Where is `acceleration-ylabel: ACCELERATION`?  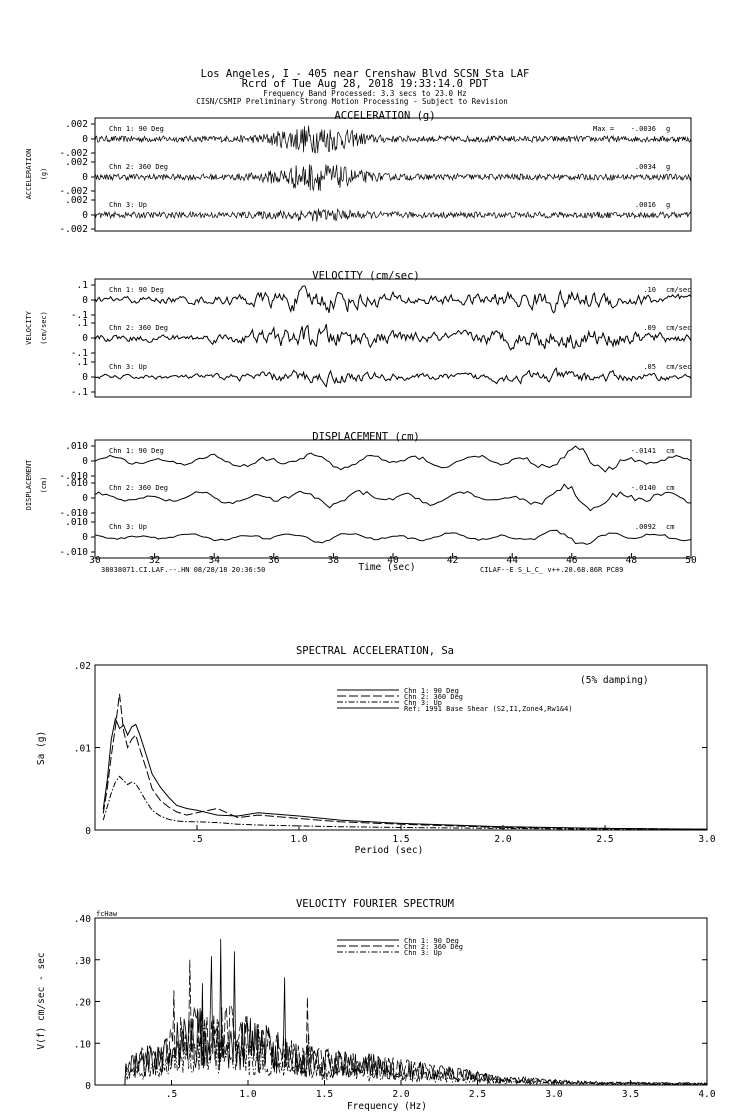
acceleration-ylabel: ACCELERATION is located at coordinates (29, 174).